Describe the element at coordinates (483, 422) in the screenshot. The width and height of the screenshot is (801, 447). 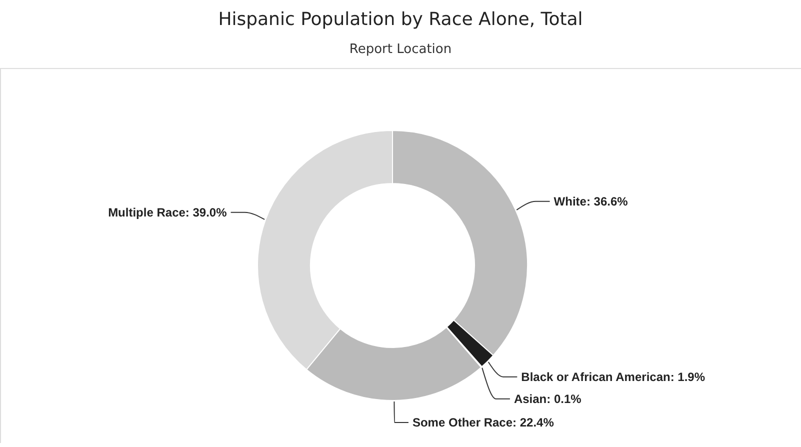
I see `slice-label: Some Other Race: 22.4%` at that location.